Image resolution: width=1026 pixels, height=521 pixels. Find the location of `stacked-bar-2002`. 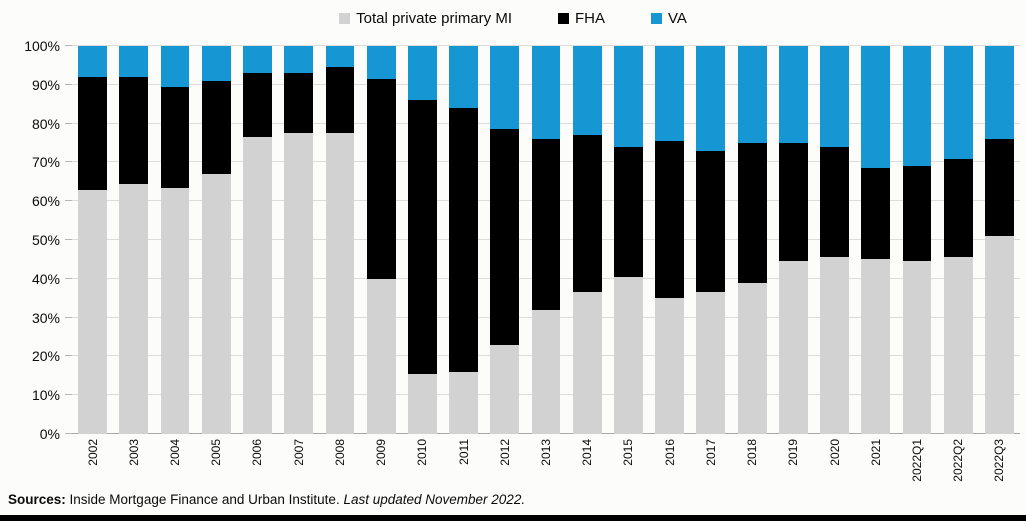

stacked-bar-2002 is located at coordinates (93, 240).